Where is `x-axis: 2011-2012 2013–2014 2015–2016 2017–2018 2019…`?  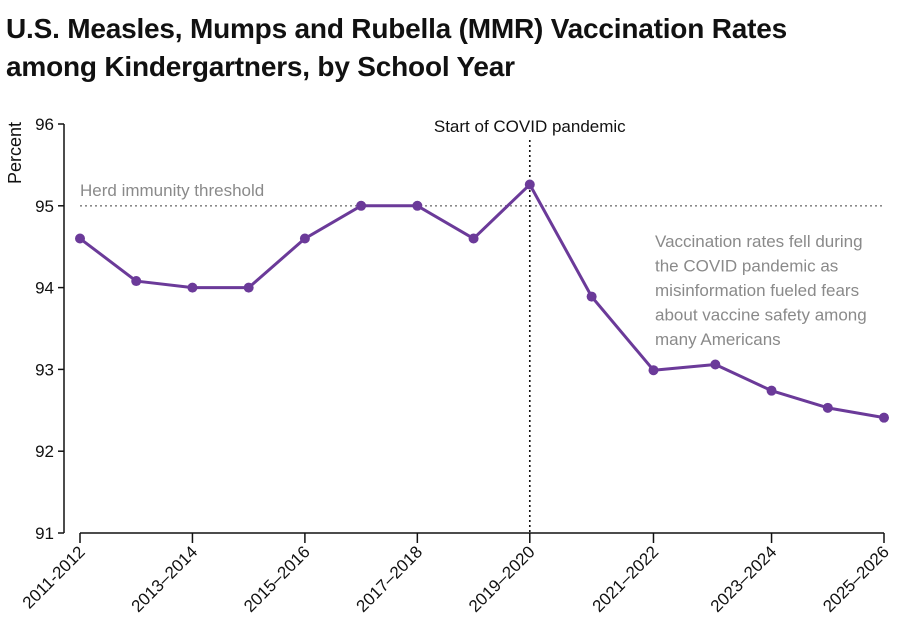 x-axis: 2011-2012 2013–2014 2015–2016 2017–2018 2019… is located at coordinates (456, 574).